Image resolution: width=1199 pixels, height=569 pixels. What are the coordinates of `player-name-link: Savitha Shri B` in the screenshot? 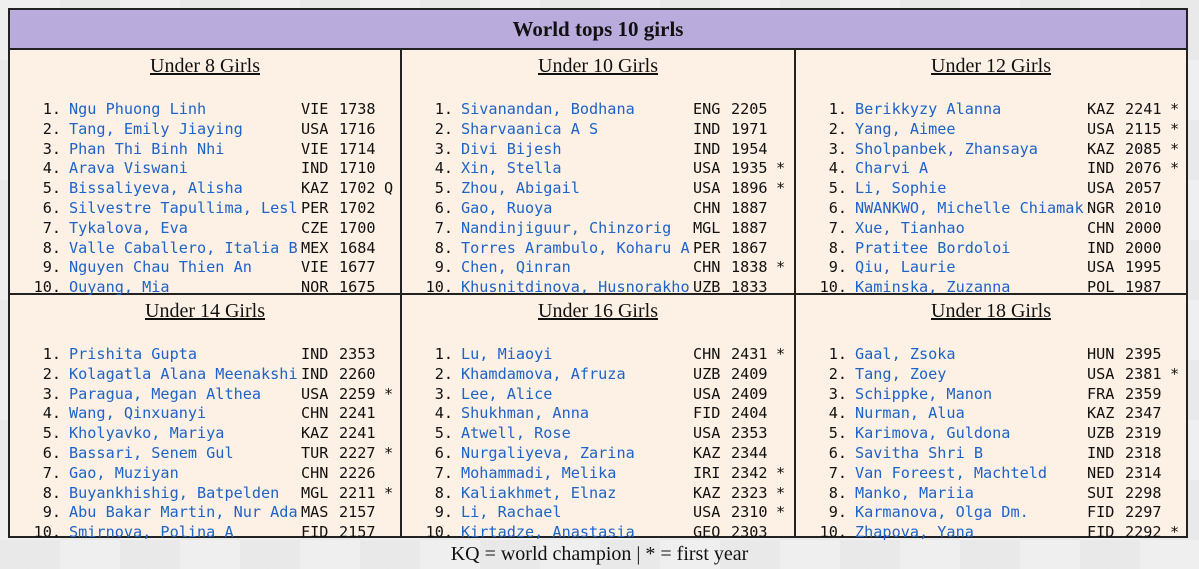 It's located at (919, 452).